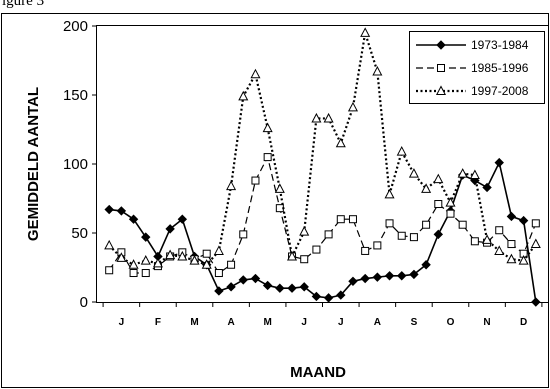 The width and height of the screenshot is (550, 389). I want to click on legend: 1973-1984 1985-1996 1997-2008, so click(477, 67).